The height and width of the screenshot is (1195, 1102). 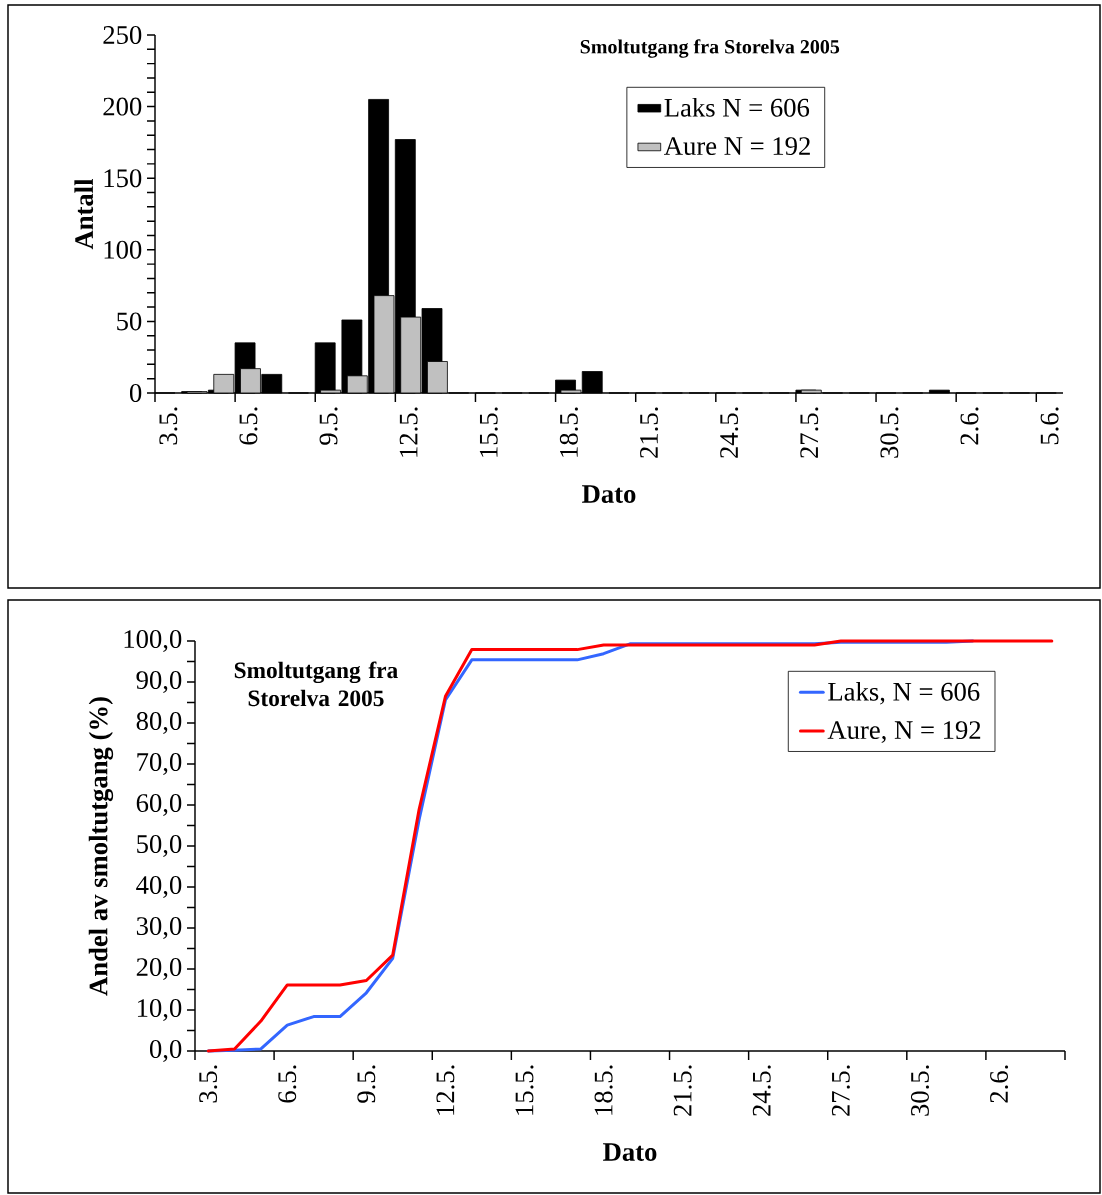 What do you see at coordinates (122, 35) in the screenshot?
I see `y-tick-label: 250` at bounding box center [122, 35].